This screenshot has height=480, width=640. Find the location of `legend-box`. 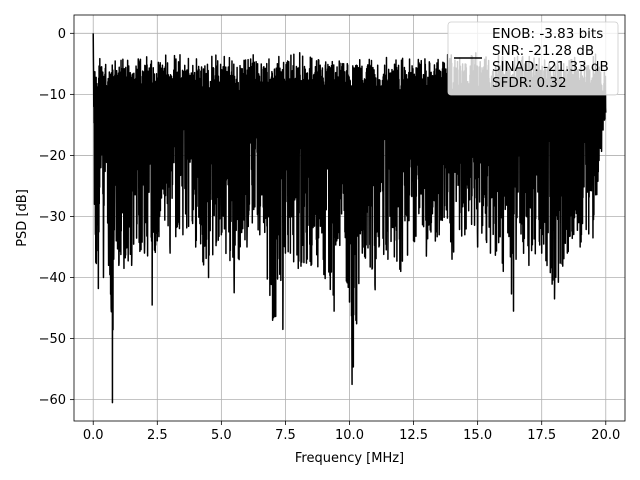

legend-box is located at coordinates (533, 58).